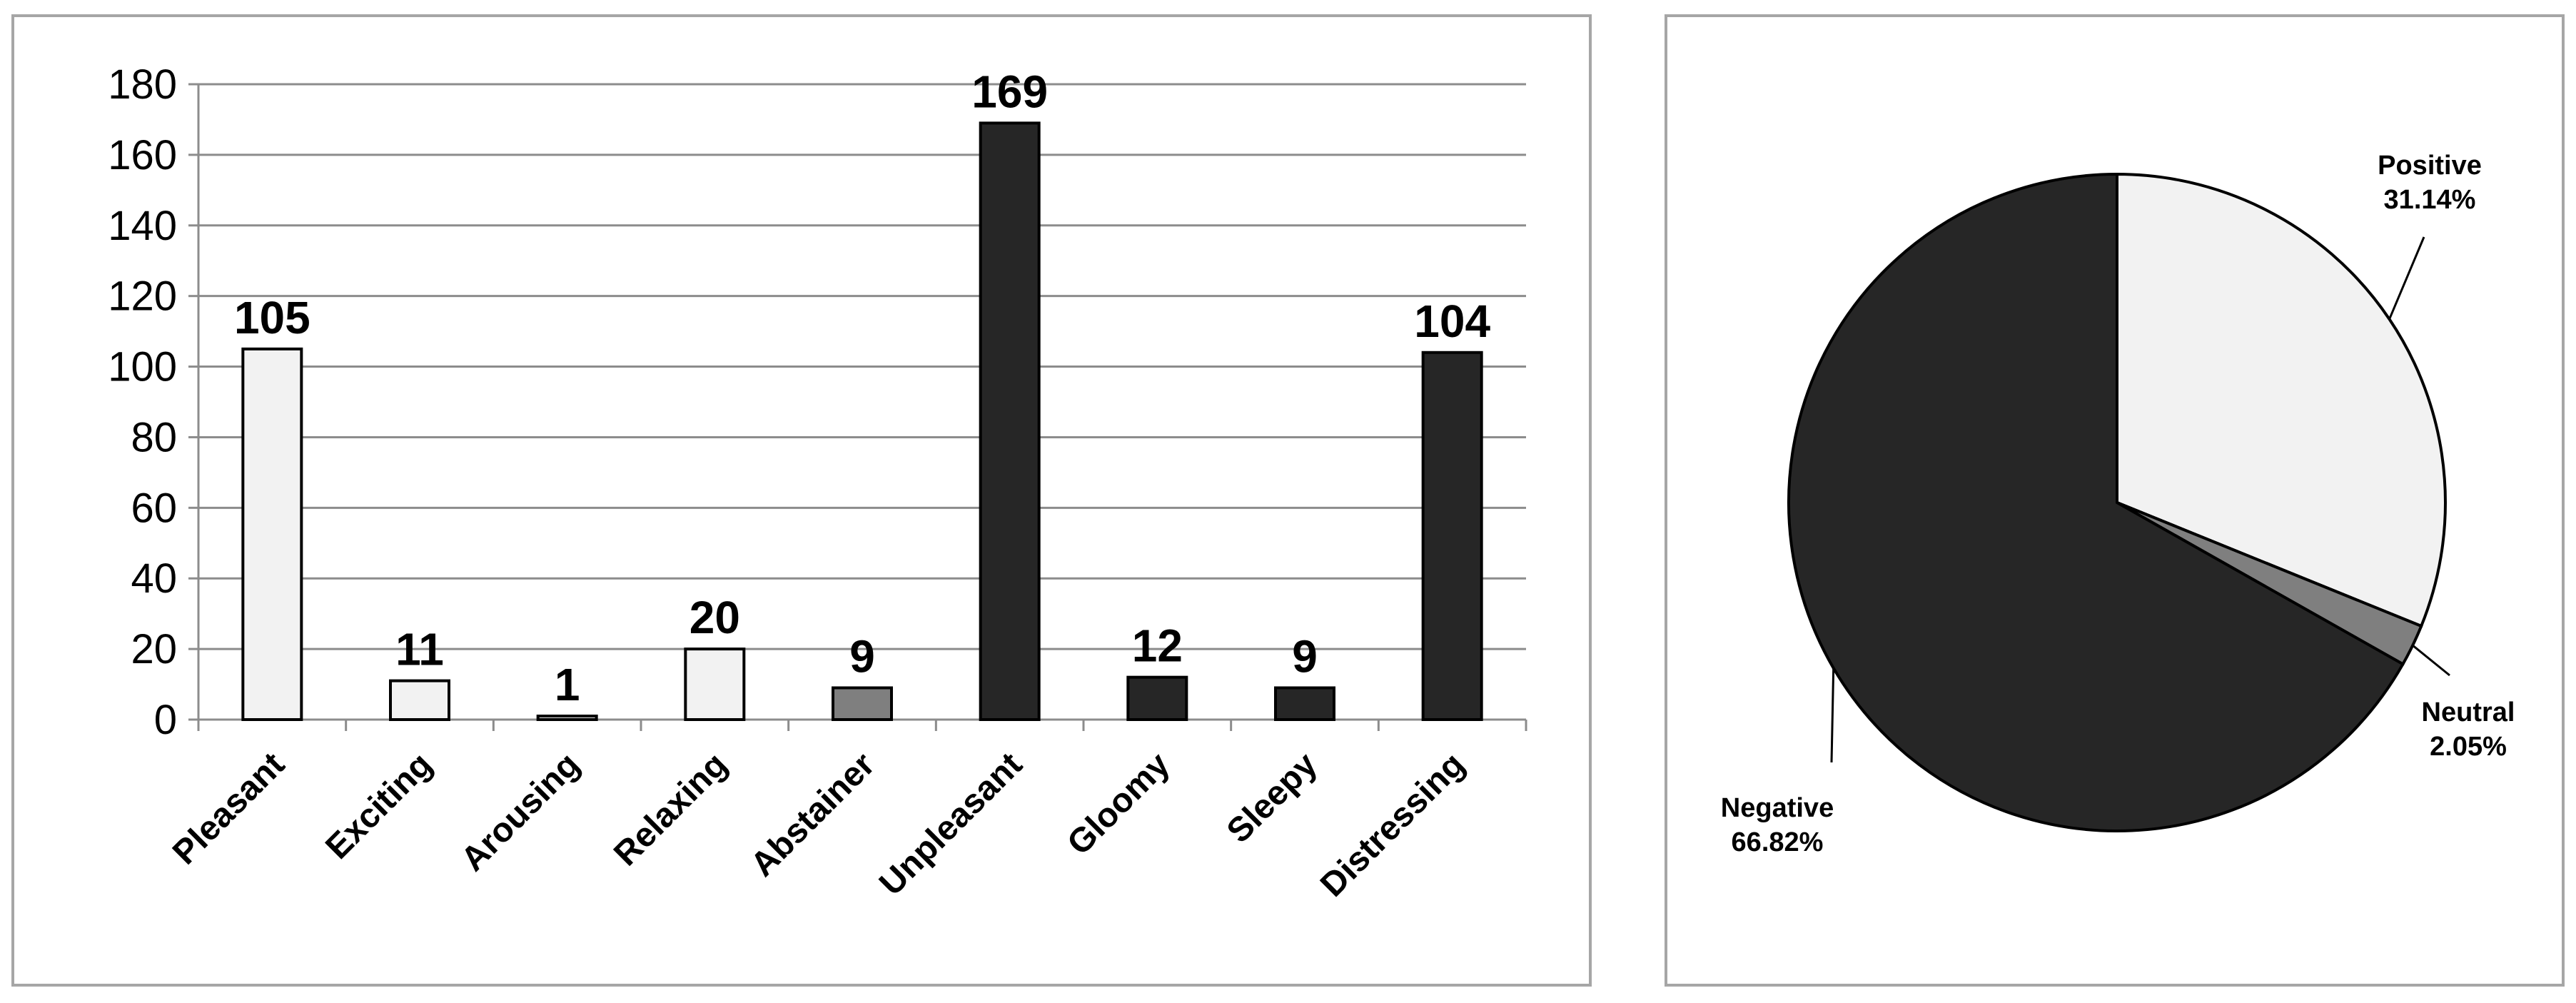 Image resolution: width=2576 pixels, height=1003 pixels. Describe the element at coordinates (154, 578) in the screenshot. I see `y-tick-label: 40` at that location.